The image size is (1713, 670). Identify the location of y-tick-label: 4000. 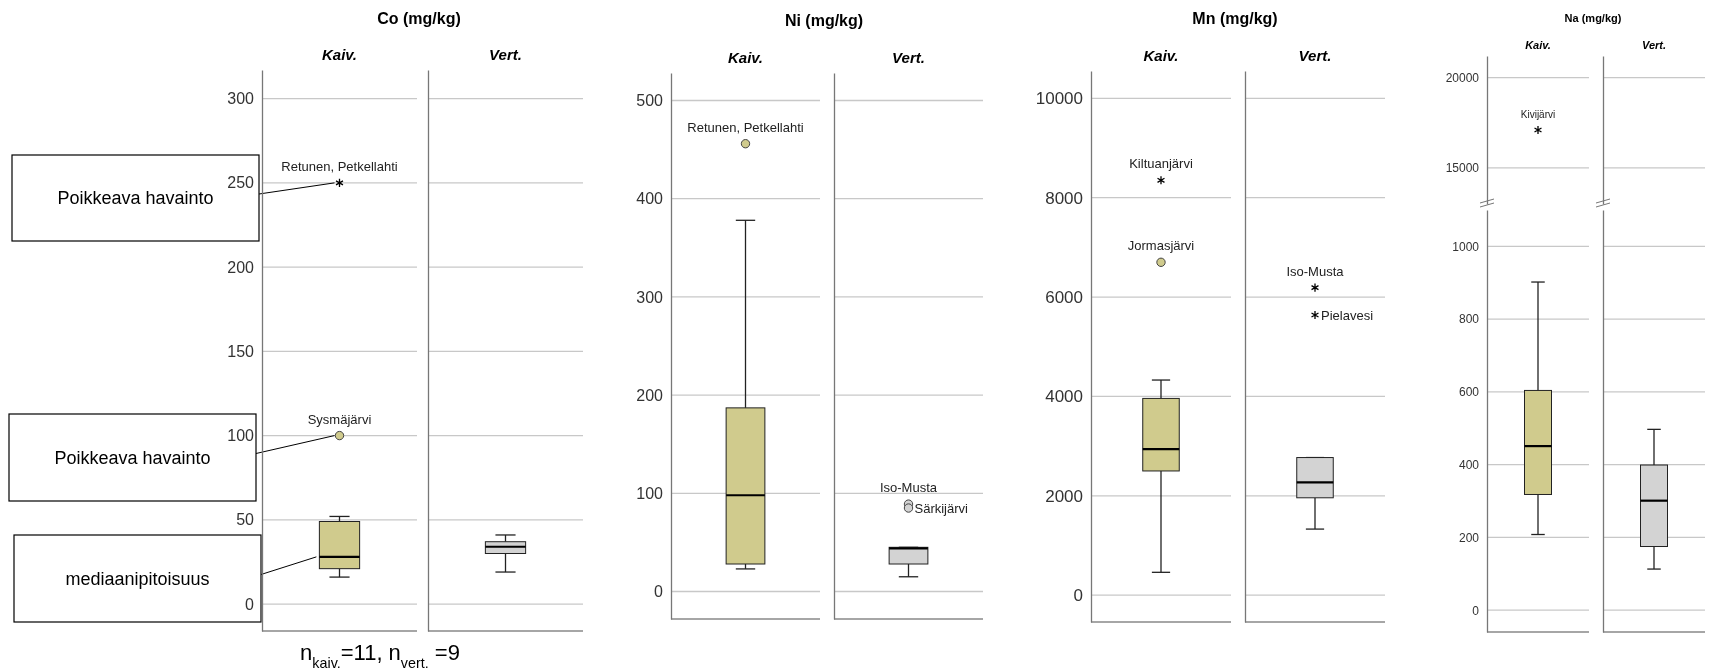
(1064, 397).